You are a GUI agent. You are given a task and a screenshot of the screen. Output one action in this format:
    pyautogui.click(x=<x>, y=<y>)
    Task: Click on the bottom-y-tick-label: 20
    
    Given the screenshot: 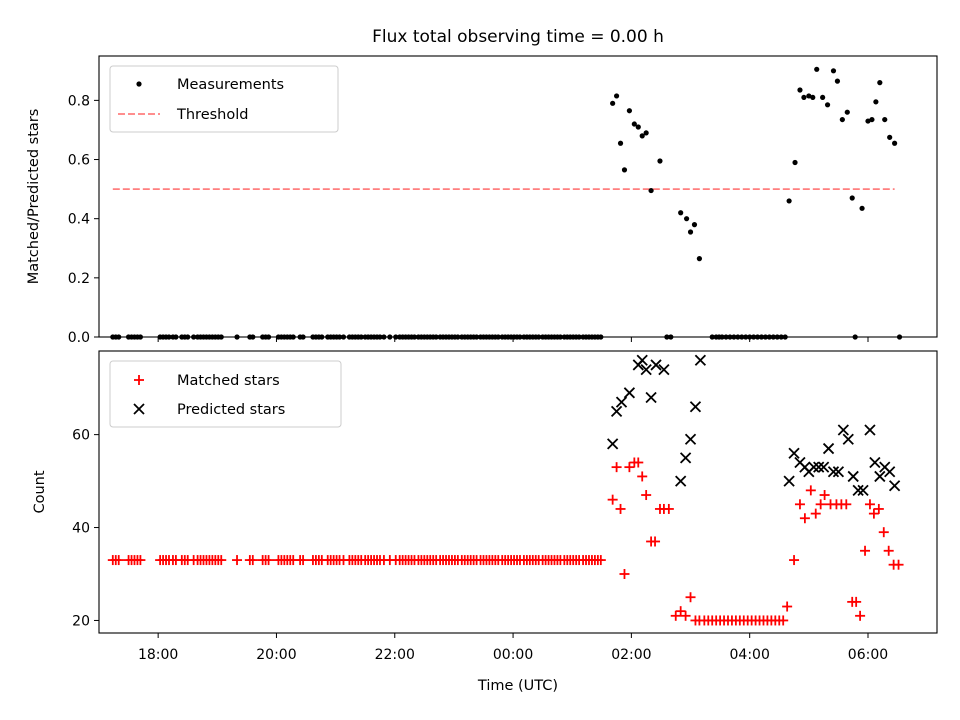 What is the action you would take?
    pyautogui.click(x=81, y=621)
    